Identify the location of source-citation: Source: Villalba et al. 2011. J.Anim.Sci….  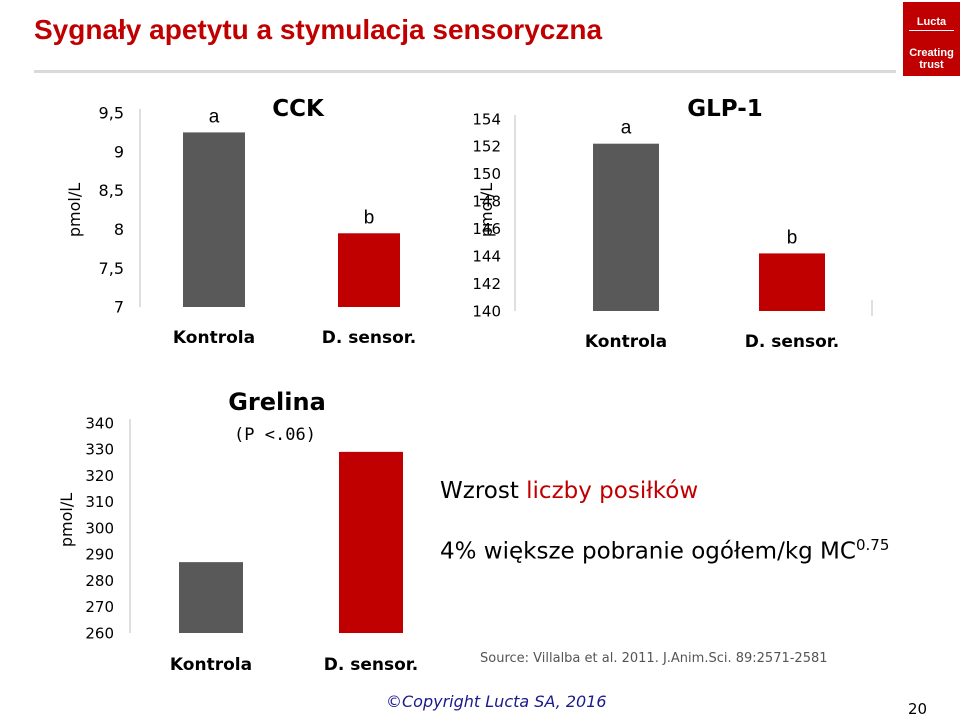
(654, 658).